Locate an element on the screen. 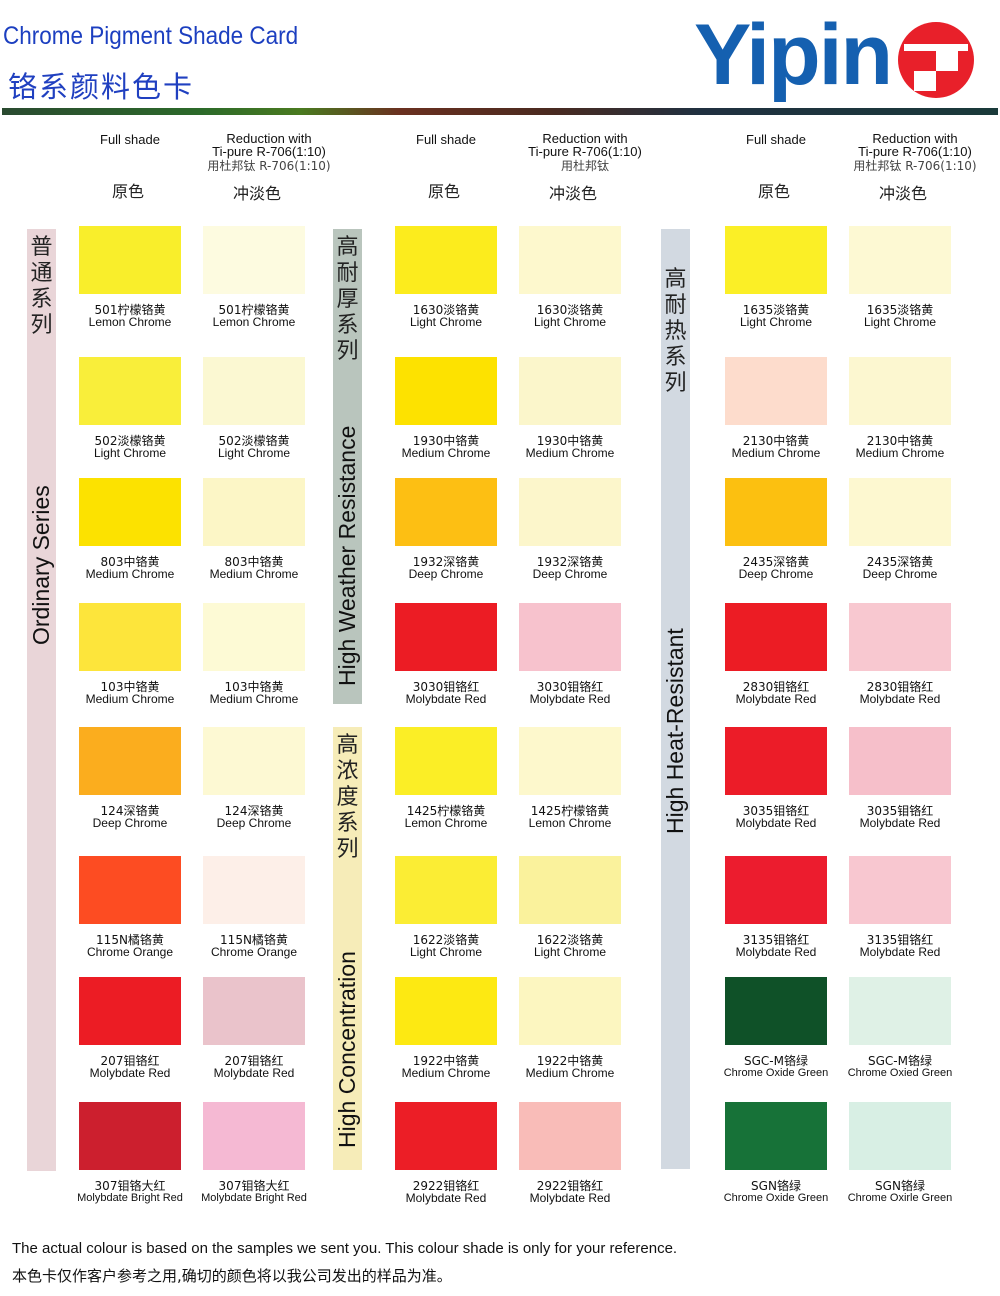 This screenshot has height=1296, width=1000. header-reduction-line3: 用杜邦钛 is located at coordinates (584, 166).